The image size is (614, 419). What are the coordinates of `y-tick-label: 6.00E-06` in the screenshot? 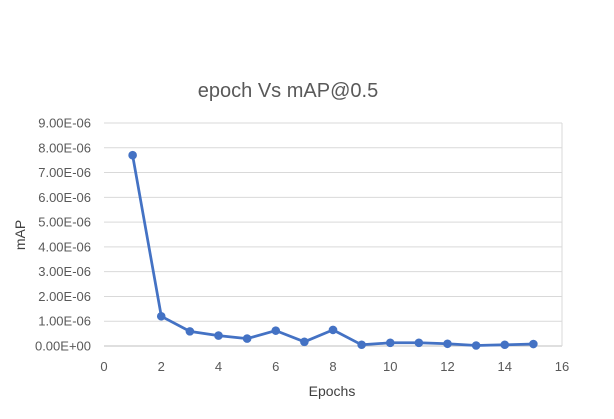 It's located at (64, 197).